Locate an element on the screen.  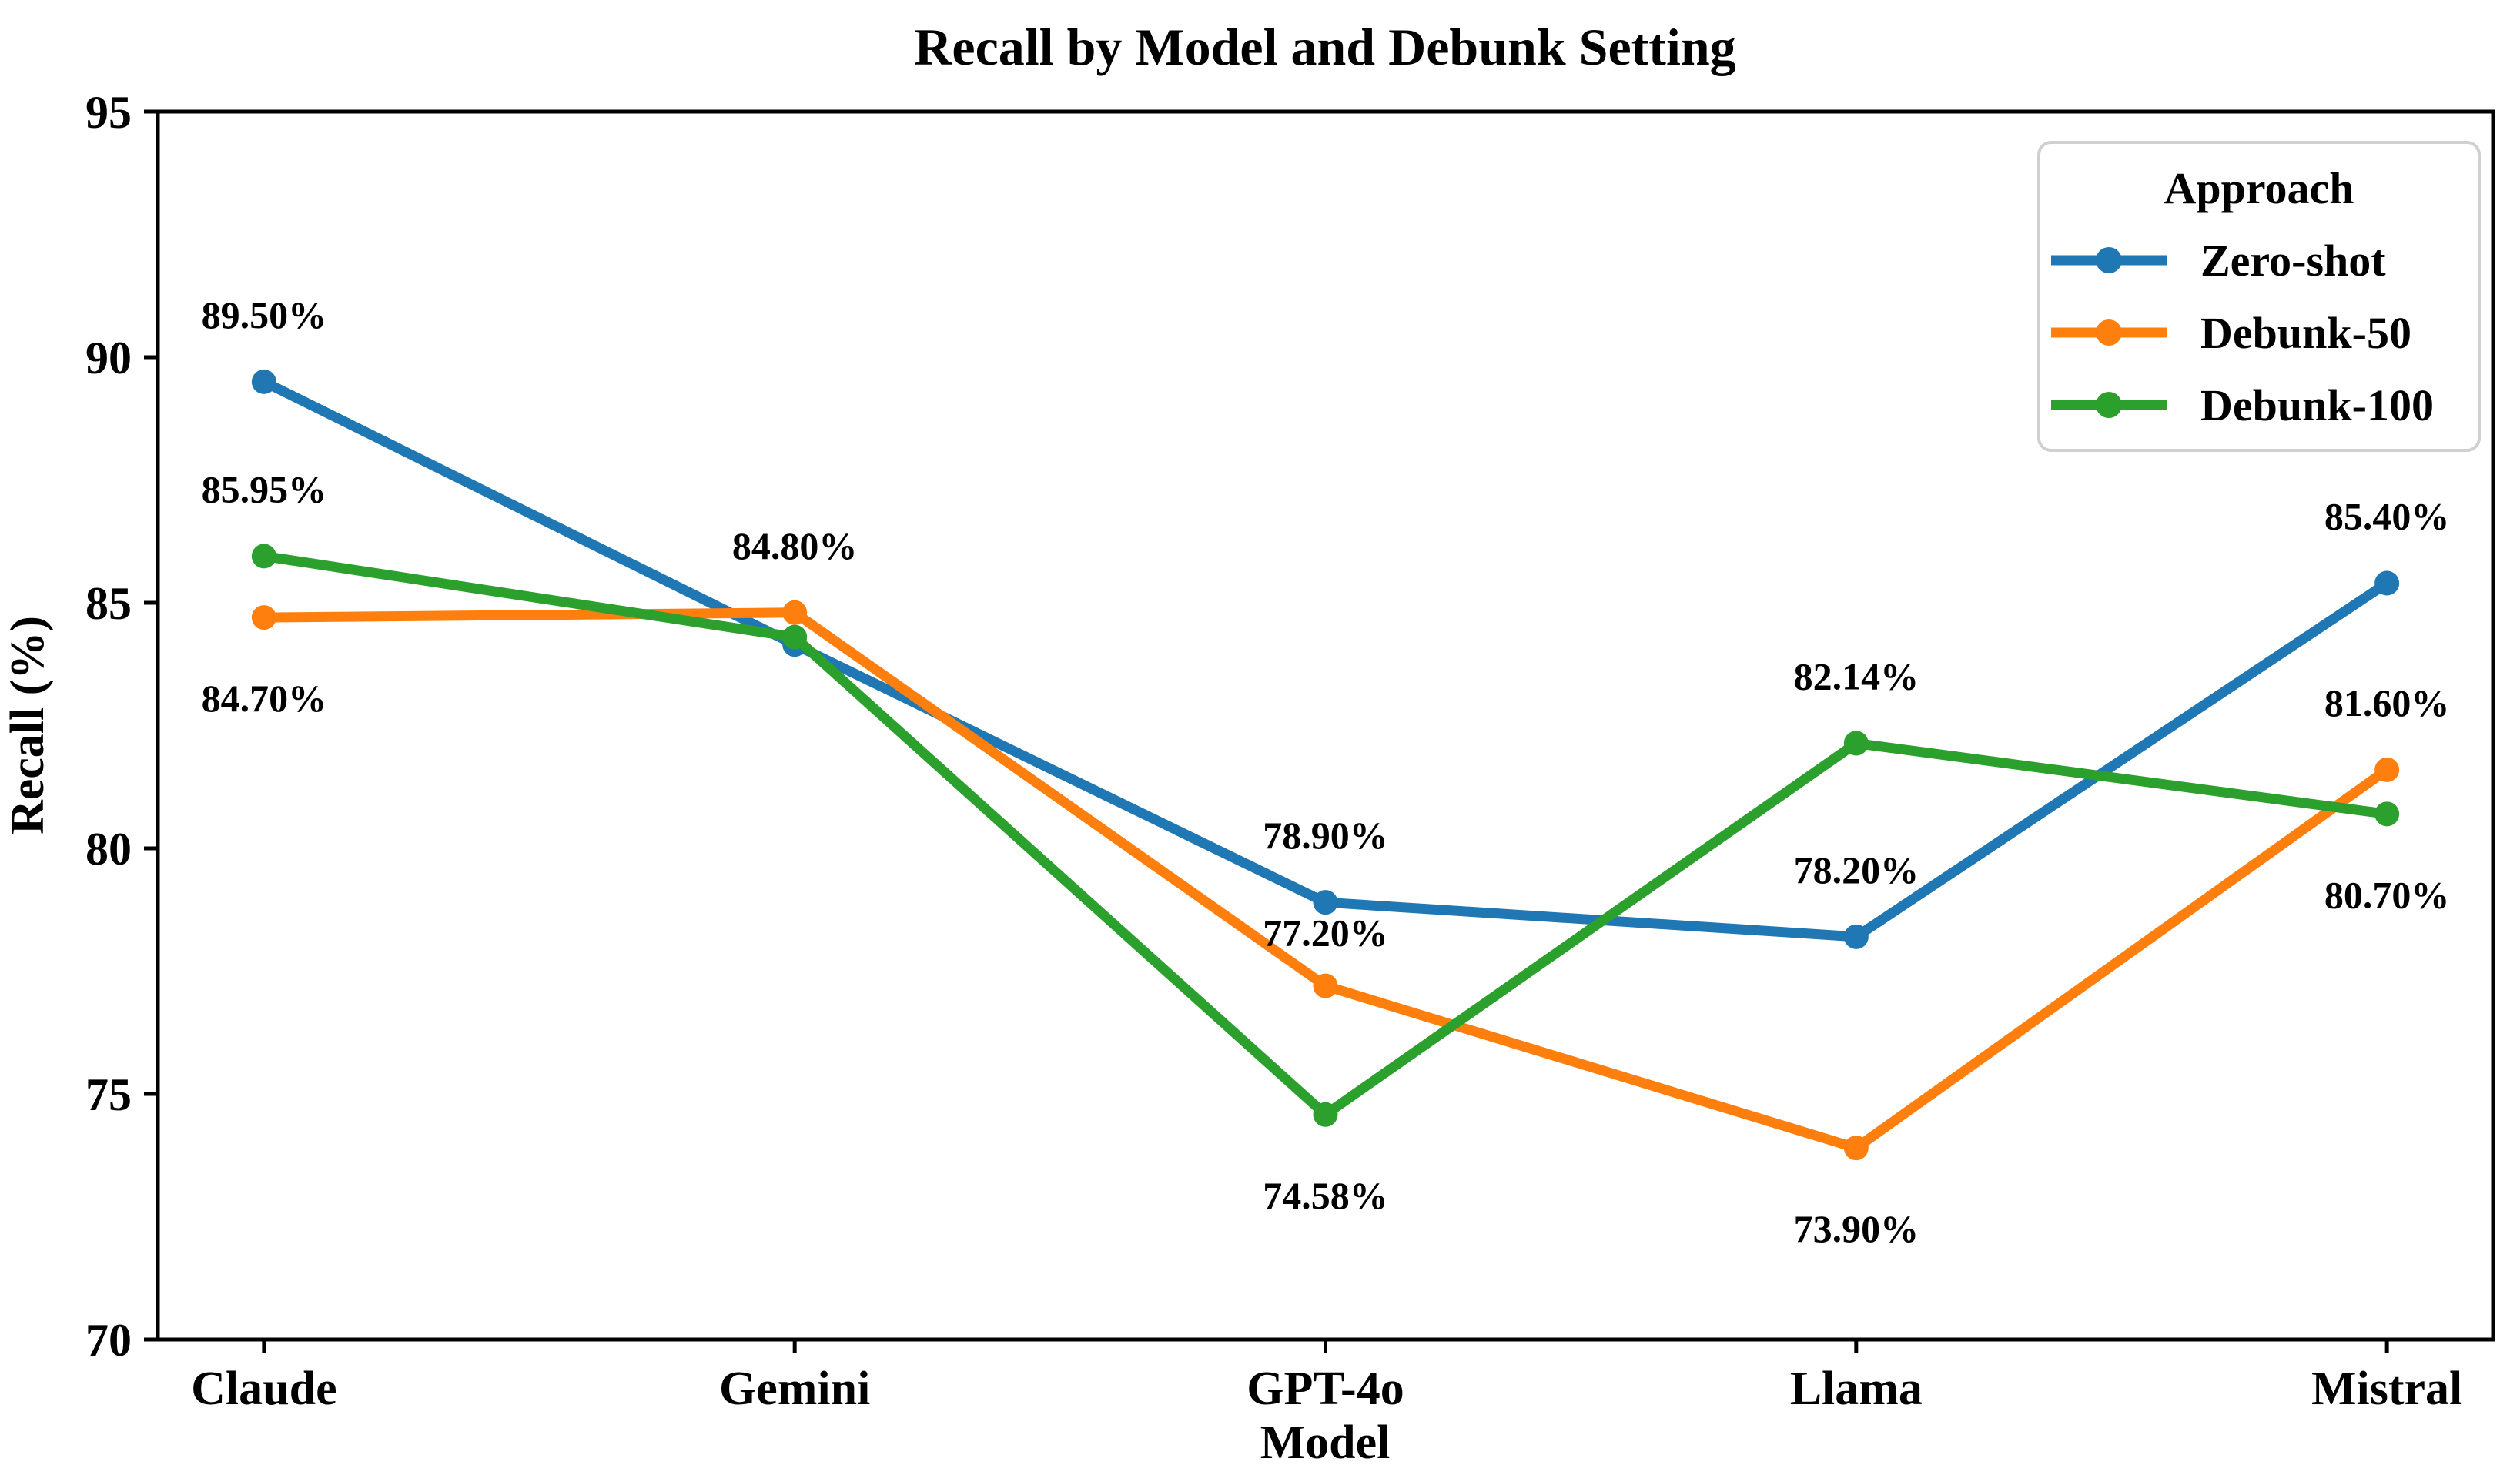
y-tick-label: 70 is located at coordinates (108, 1340).